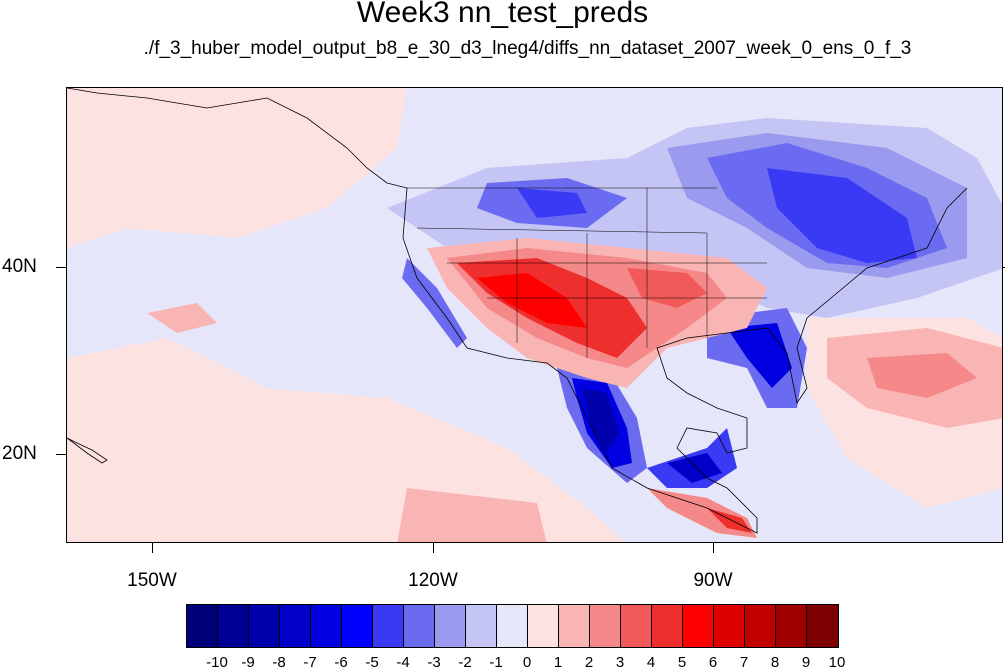 This screenshot has width=1005, height=672. Describe the element at coordinates (806, 662) in the screenshot. I see `colorbar-label: 9` at that location.